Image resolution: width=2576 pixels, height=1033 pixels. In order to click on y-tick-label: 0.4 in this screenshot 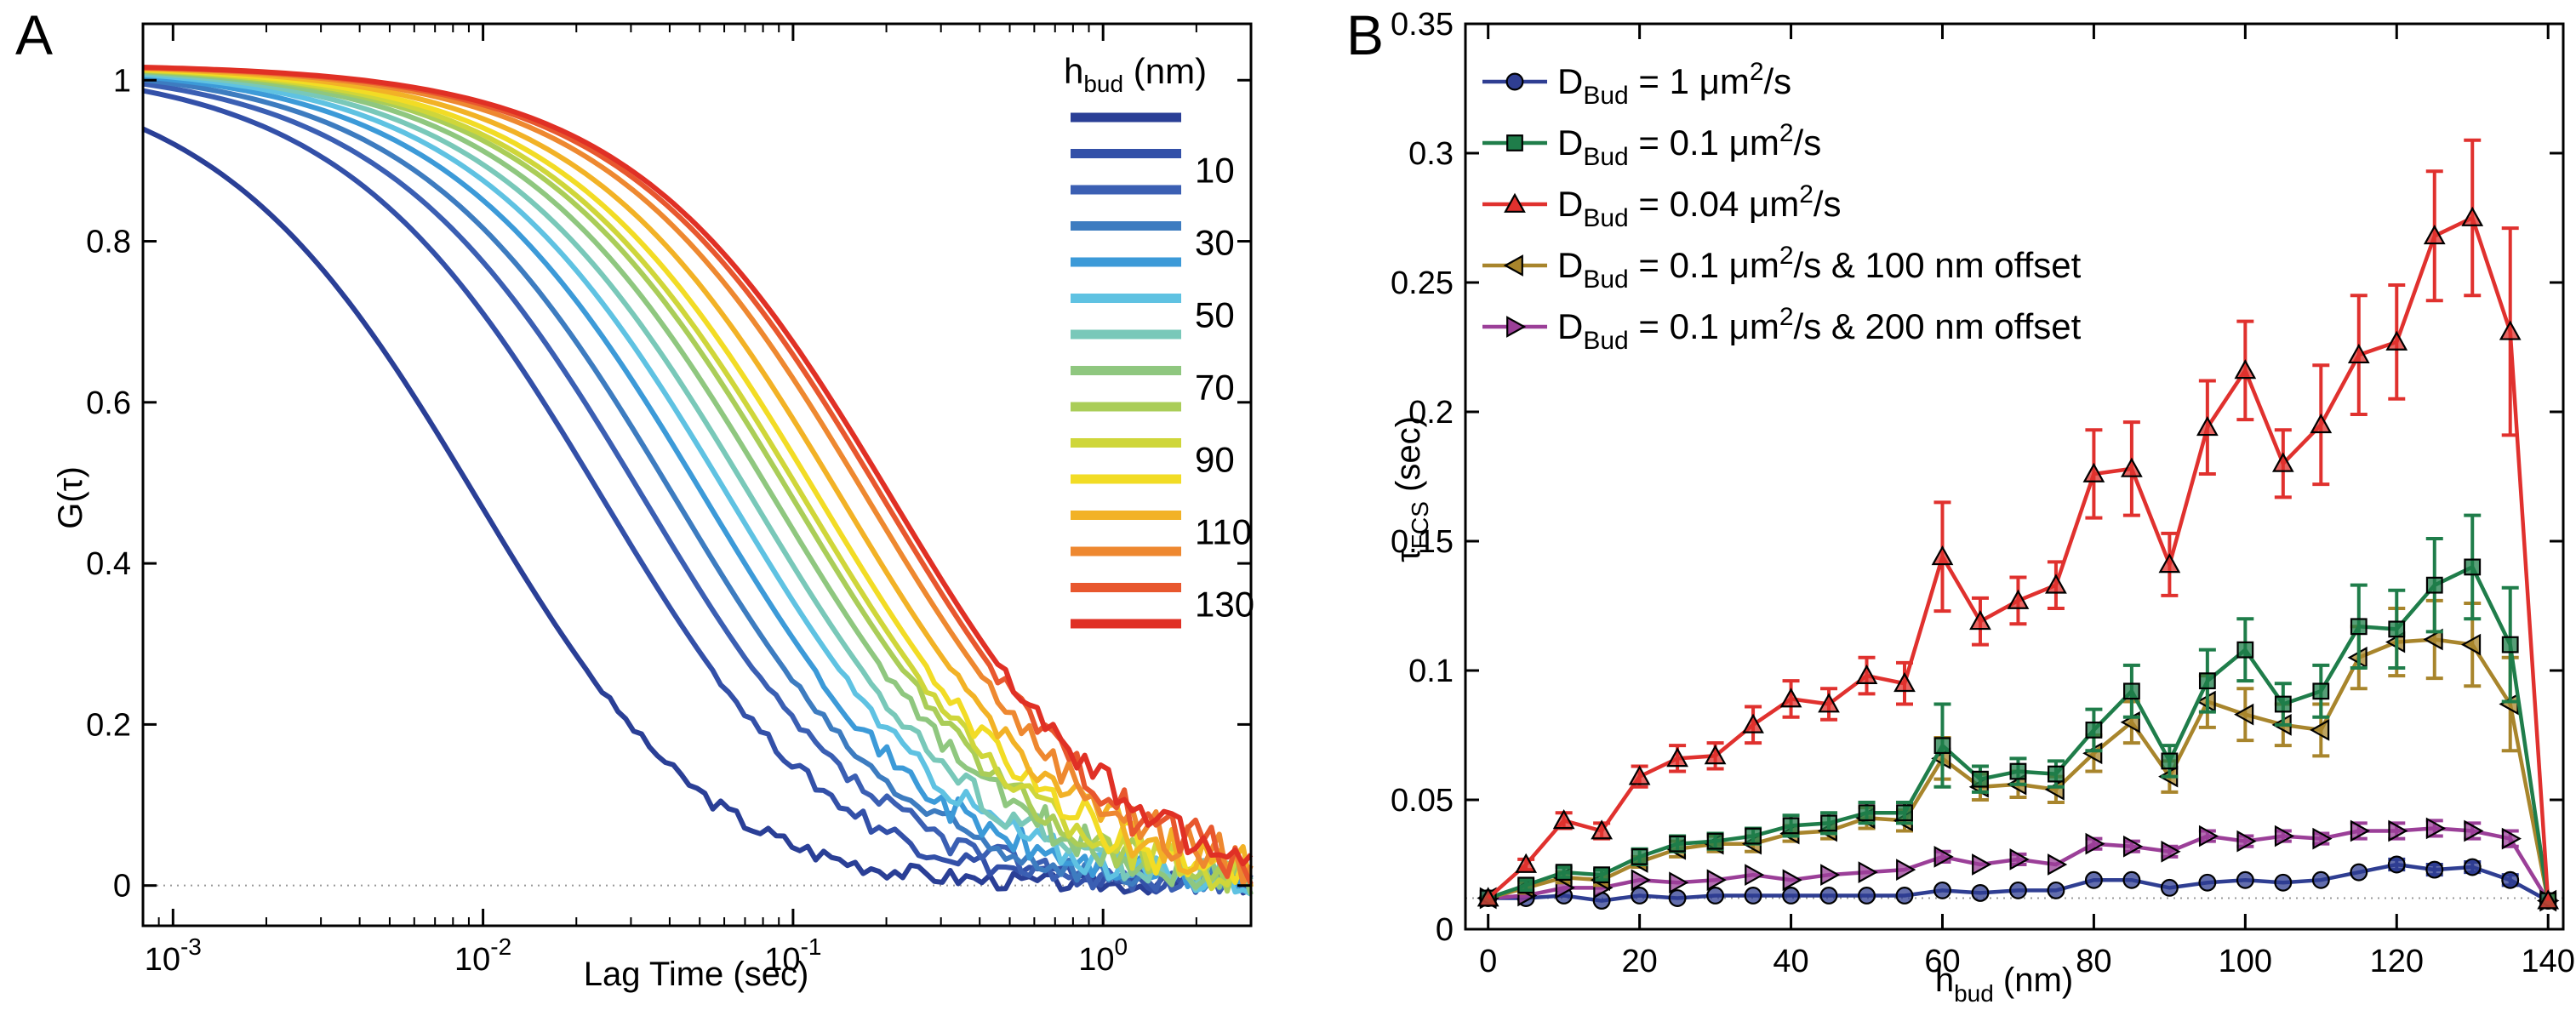, I will do `click(108, 564)`.